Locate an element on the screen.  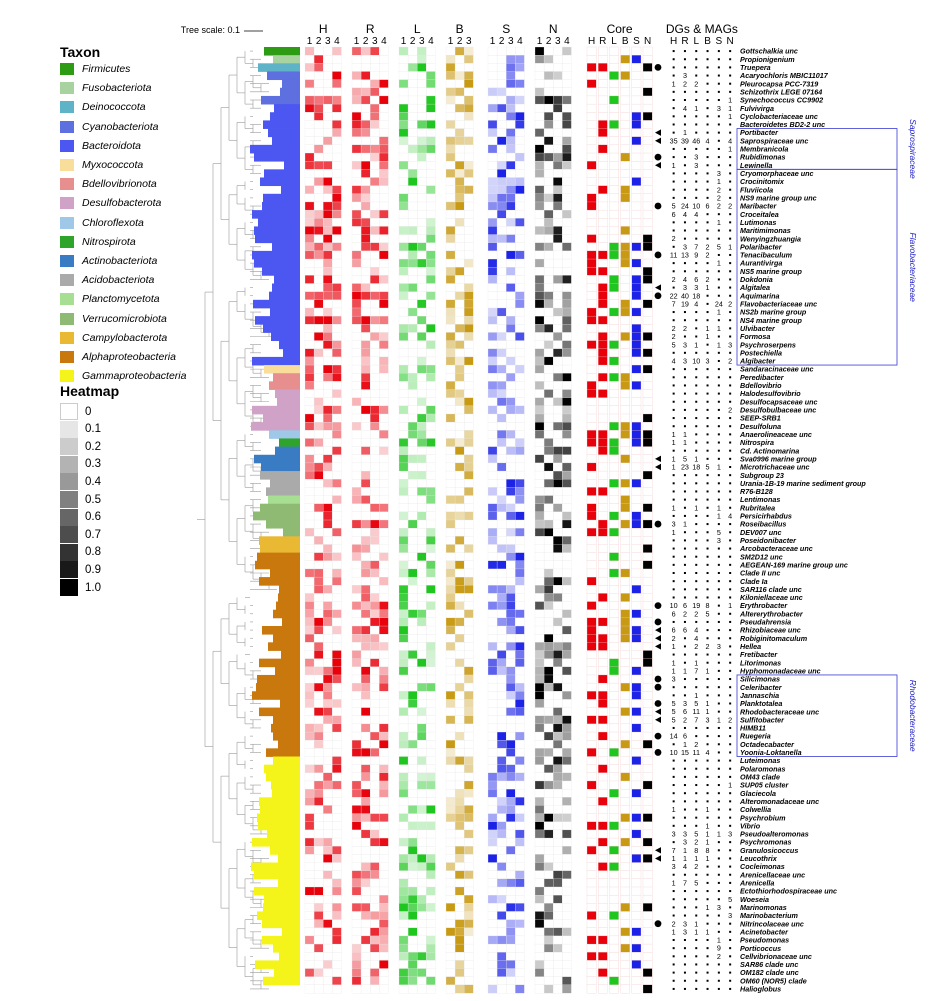
taxon-label: Chloroflexota is located at coordinates (113, 222).